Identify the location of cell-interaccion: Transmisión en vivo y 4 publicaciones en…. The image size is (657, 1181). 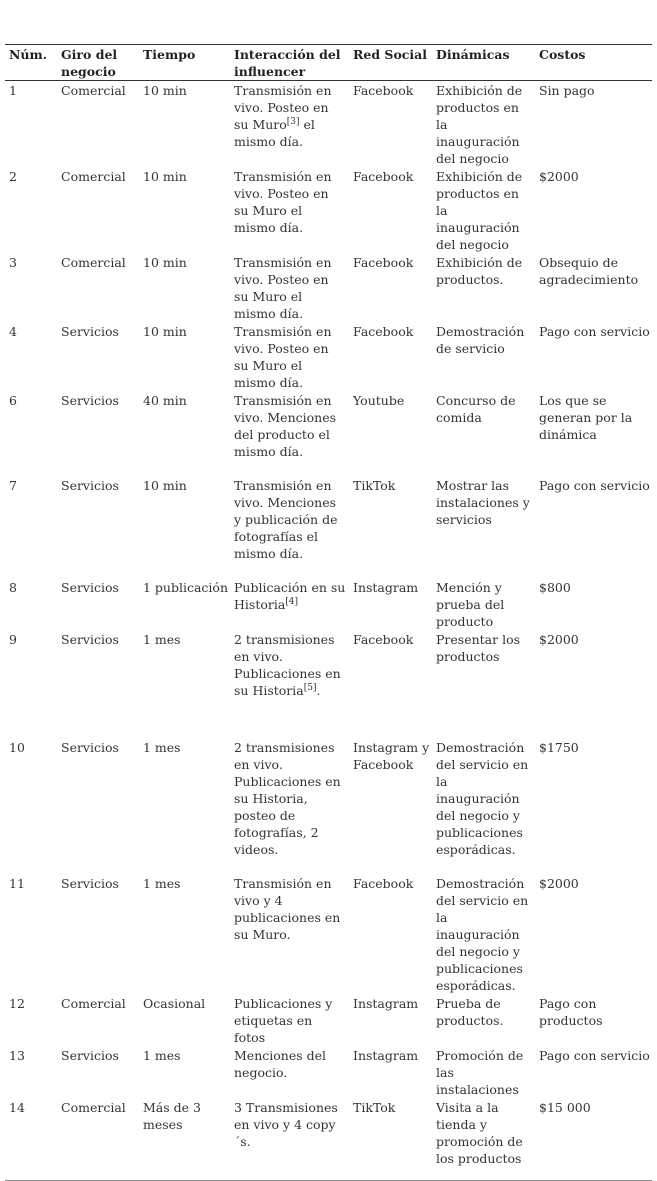
(289, 934).